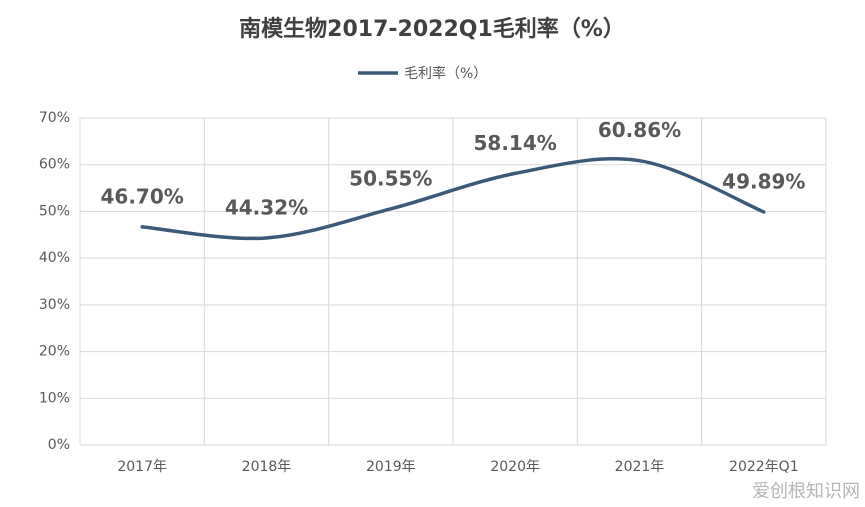  I want to click on y-tick-label: 60%, so click(54, 165).